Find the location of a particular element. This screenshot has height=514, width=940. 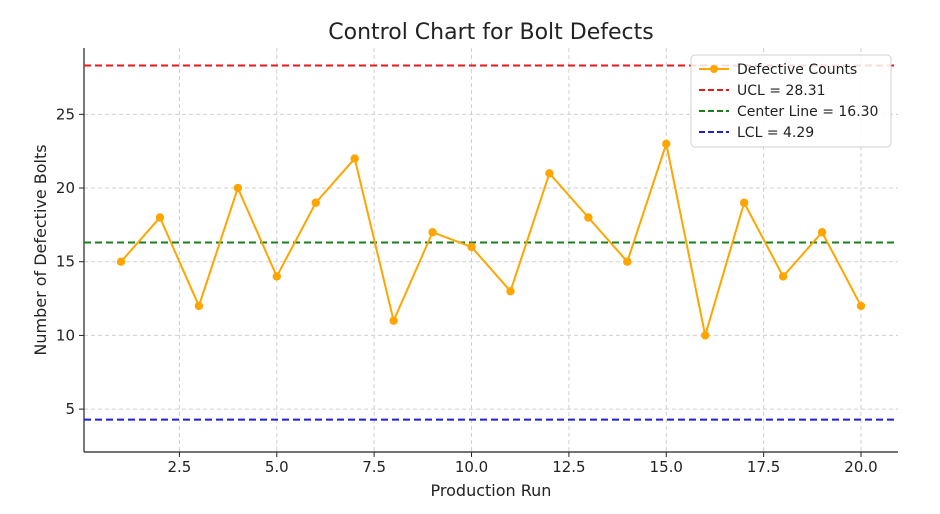

y-tick-label: 25 is located at coordinates (65, 114).